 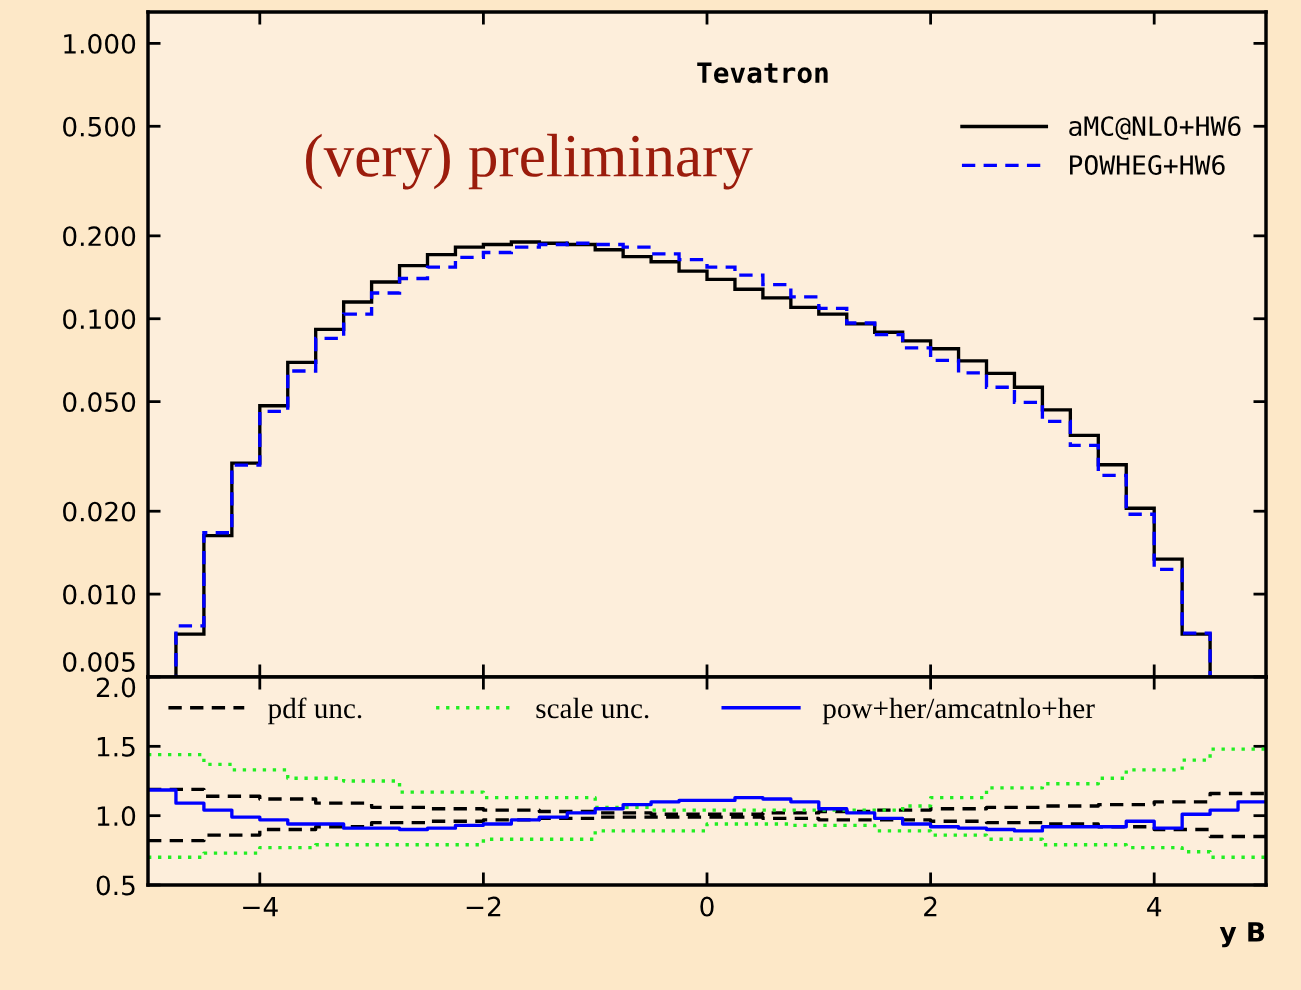 What do you see at coordinates (116, 747) in the screenshot?
I see `y-tick-label: 1.5` at bounding box center [116, 747].